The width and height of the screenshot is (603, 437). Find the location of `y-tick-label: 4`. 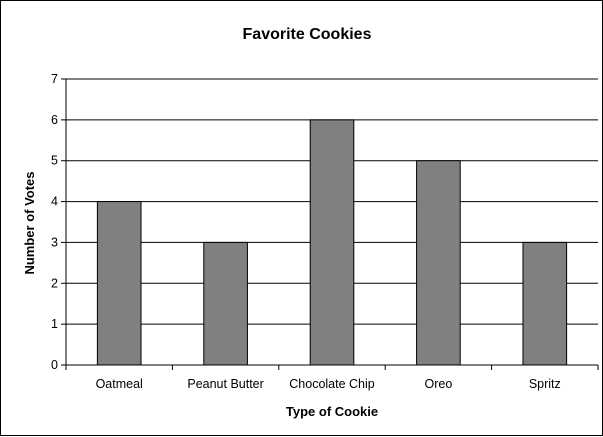

y-tick-label: 4 is located at coordinates (54, 202).